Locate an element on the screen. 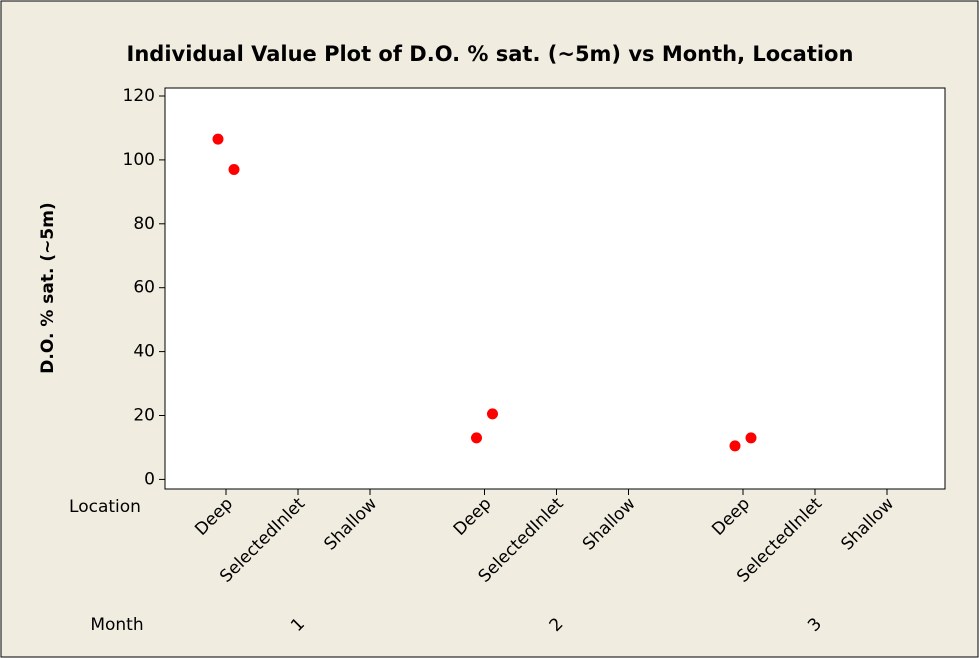 The width and height of the screenshot is (979, 658). y-tick-label: 60 is located at coordinates (144, 288).